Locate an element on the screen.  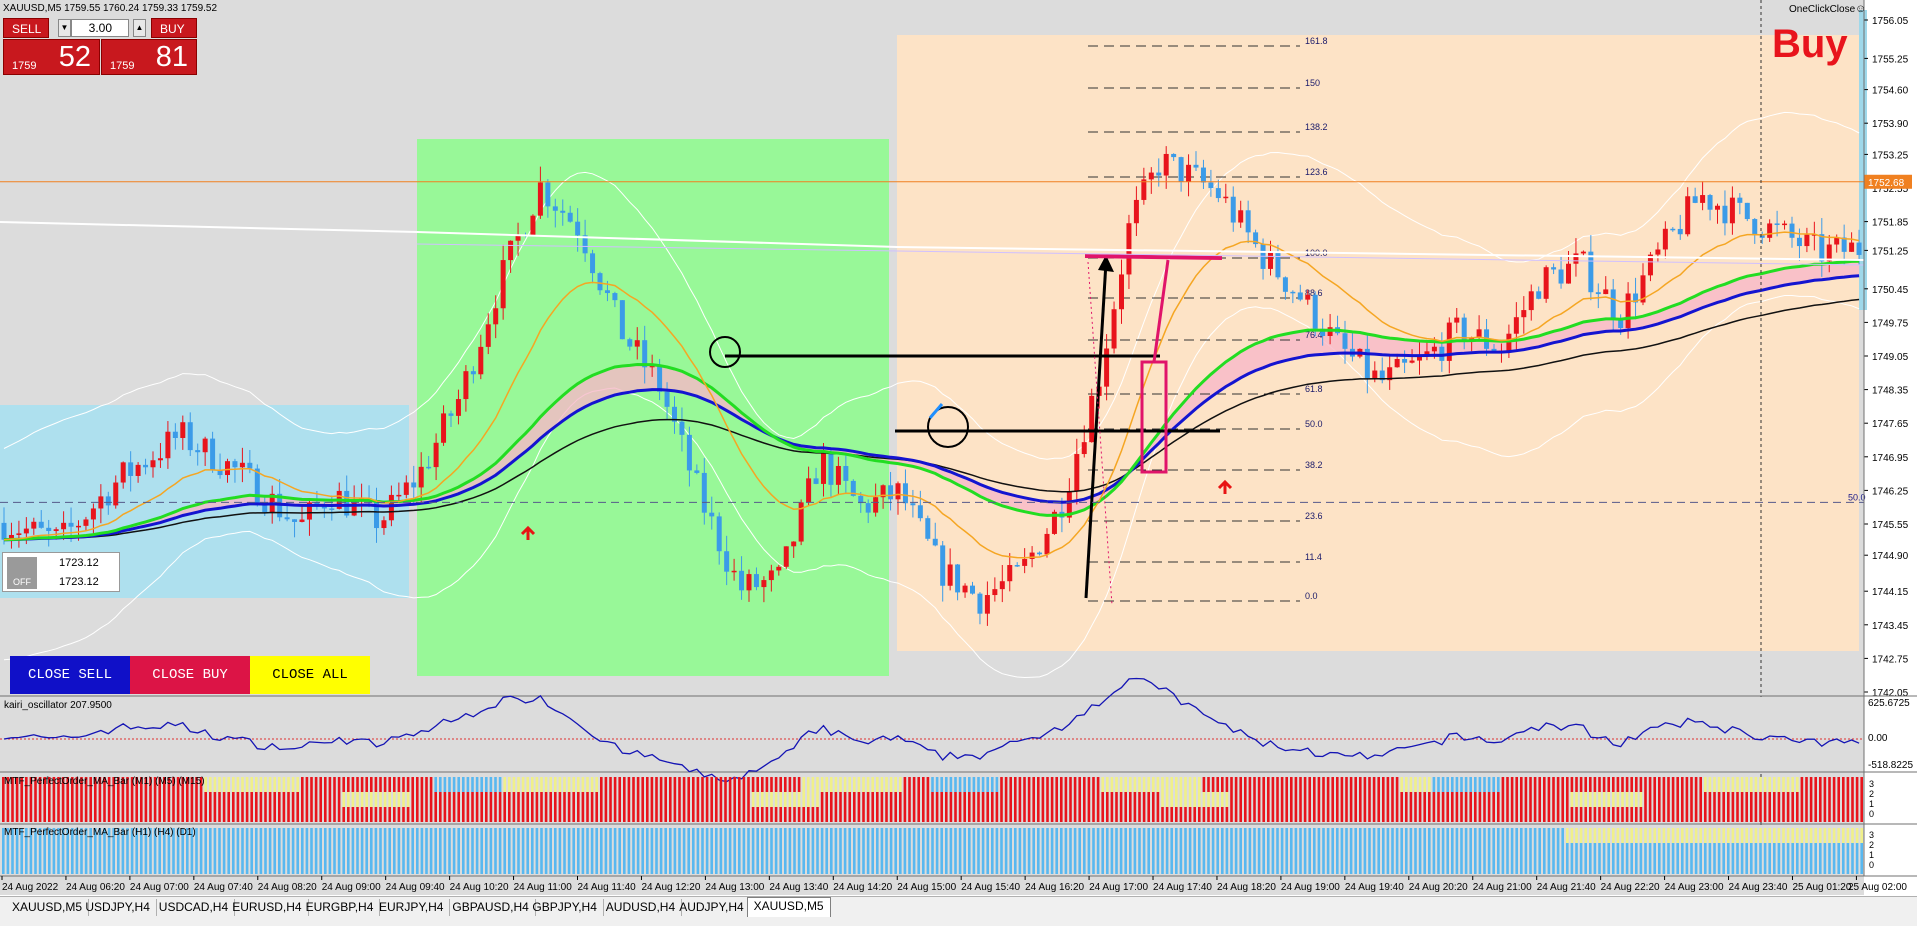
oneclick-close-label: OneClickClose is located at coordinates (1822, 9).